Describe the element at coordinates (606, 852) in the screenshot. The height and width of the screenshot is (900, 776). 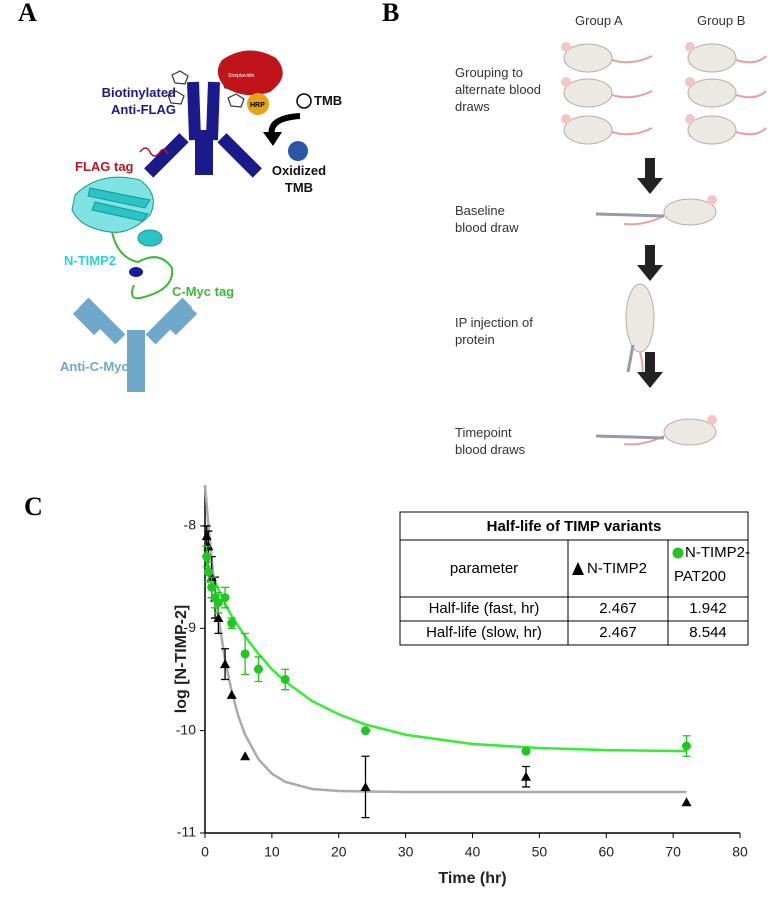
I see `x-tick-label: 60` at that location.